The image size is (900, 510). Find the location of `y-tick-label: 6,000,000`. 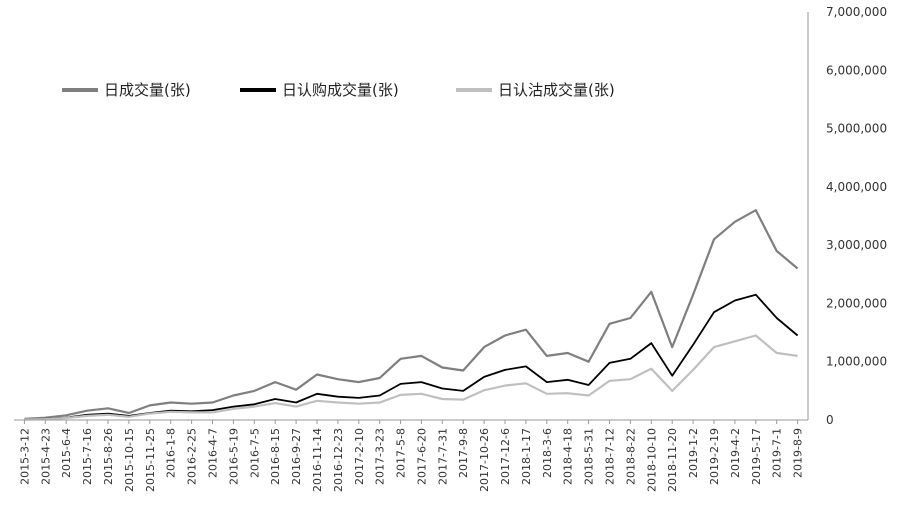

y-tick-label: 6,000,000 is located at coordinates (856, 70).